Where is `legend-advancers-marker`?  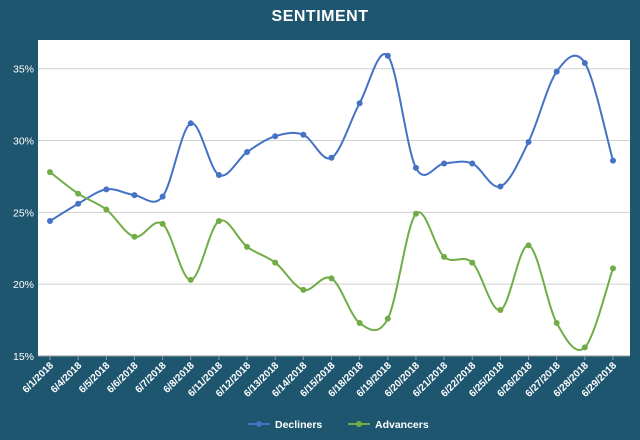 legend-advancers-marker is located at coordinates (359, 424).